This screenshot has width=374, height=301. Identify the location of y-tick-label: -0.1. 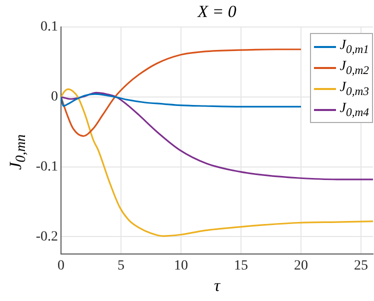
(47, 166).